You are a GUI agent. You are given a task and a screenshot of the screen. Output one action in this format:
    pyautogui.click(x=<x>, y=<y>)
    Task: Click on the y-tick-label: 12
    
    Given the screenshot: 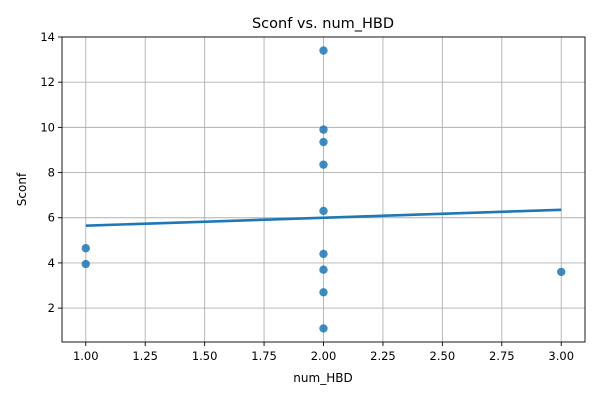 What is the action you would take?
    pyautogui.click(x=47, y=82)
    